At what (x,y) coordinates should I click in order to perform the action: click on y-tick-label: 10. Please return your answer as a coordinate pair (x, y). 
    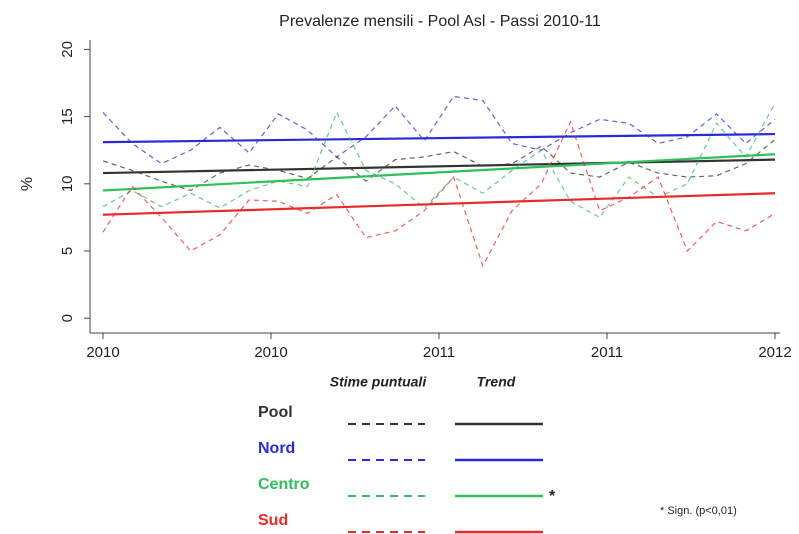
    Looking at the image, I should click on (67, 183).